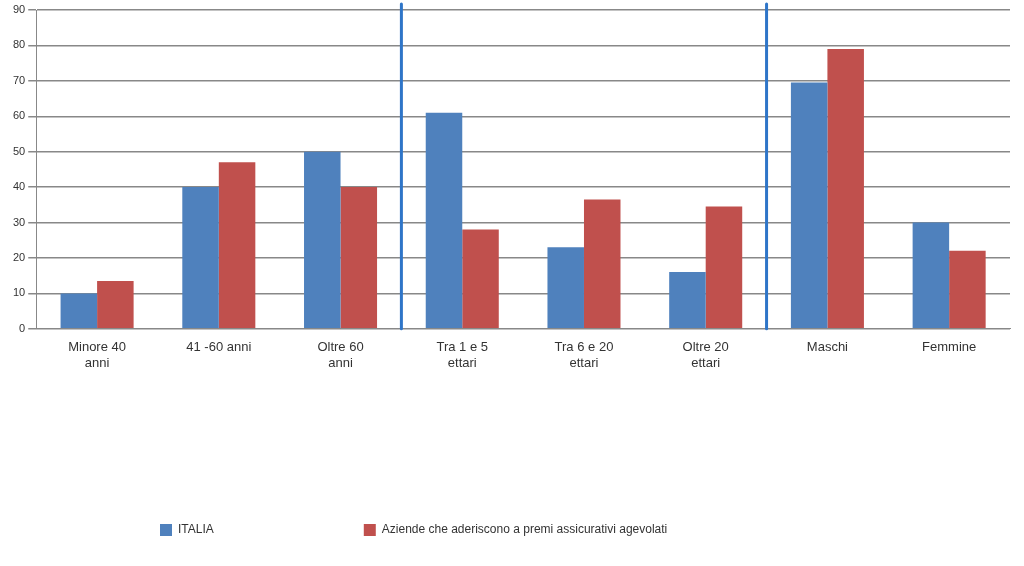 The height and width of the screenshot is (566, 1024). Describe the element at coordinates (19, 9) in the screenshot. I see `y-tick-label: 90` at that location.